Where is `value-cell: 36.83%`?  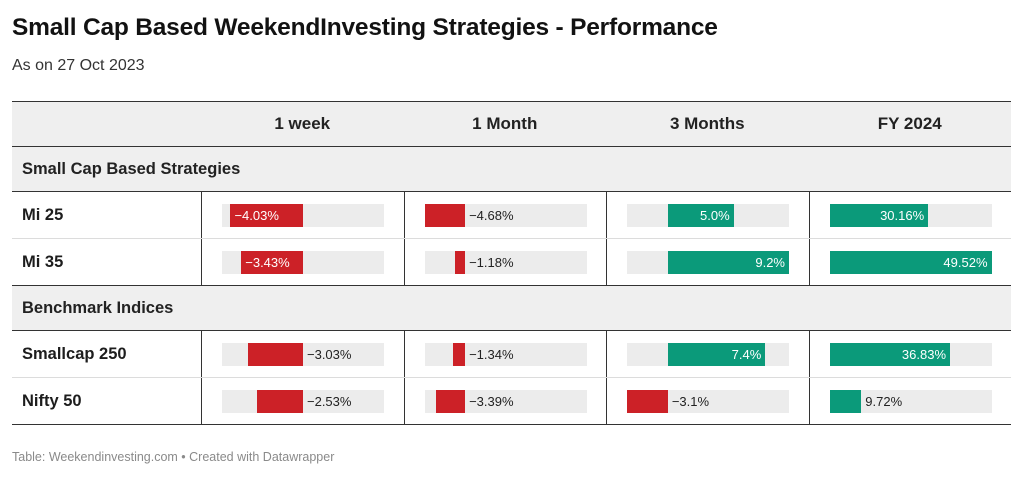 value-cell: 36.83% is located at coordinates (910, 354).